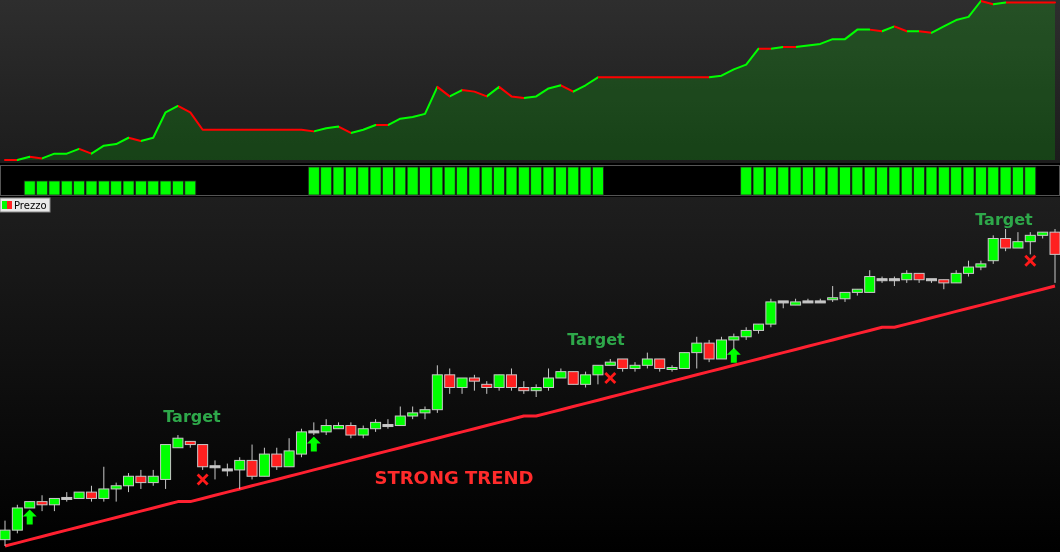 This screenshot has height=552, width=1060. What do you see at coordinates (1004, 219) in the screenshot?
I see `text: Target` at bounding box center [1004, 219].